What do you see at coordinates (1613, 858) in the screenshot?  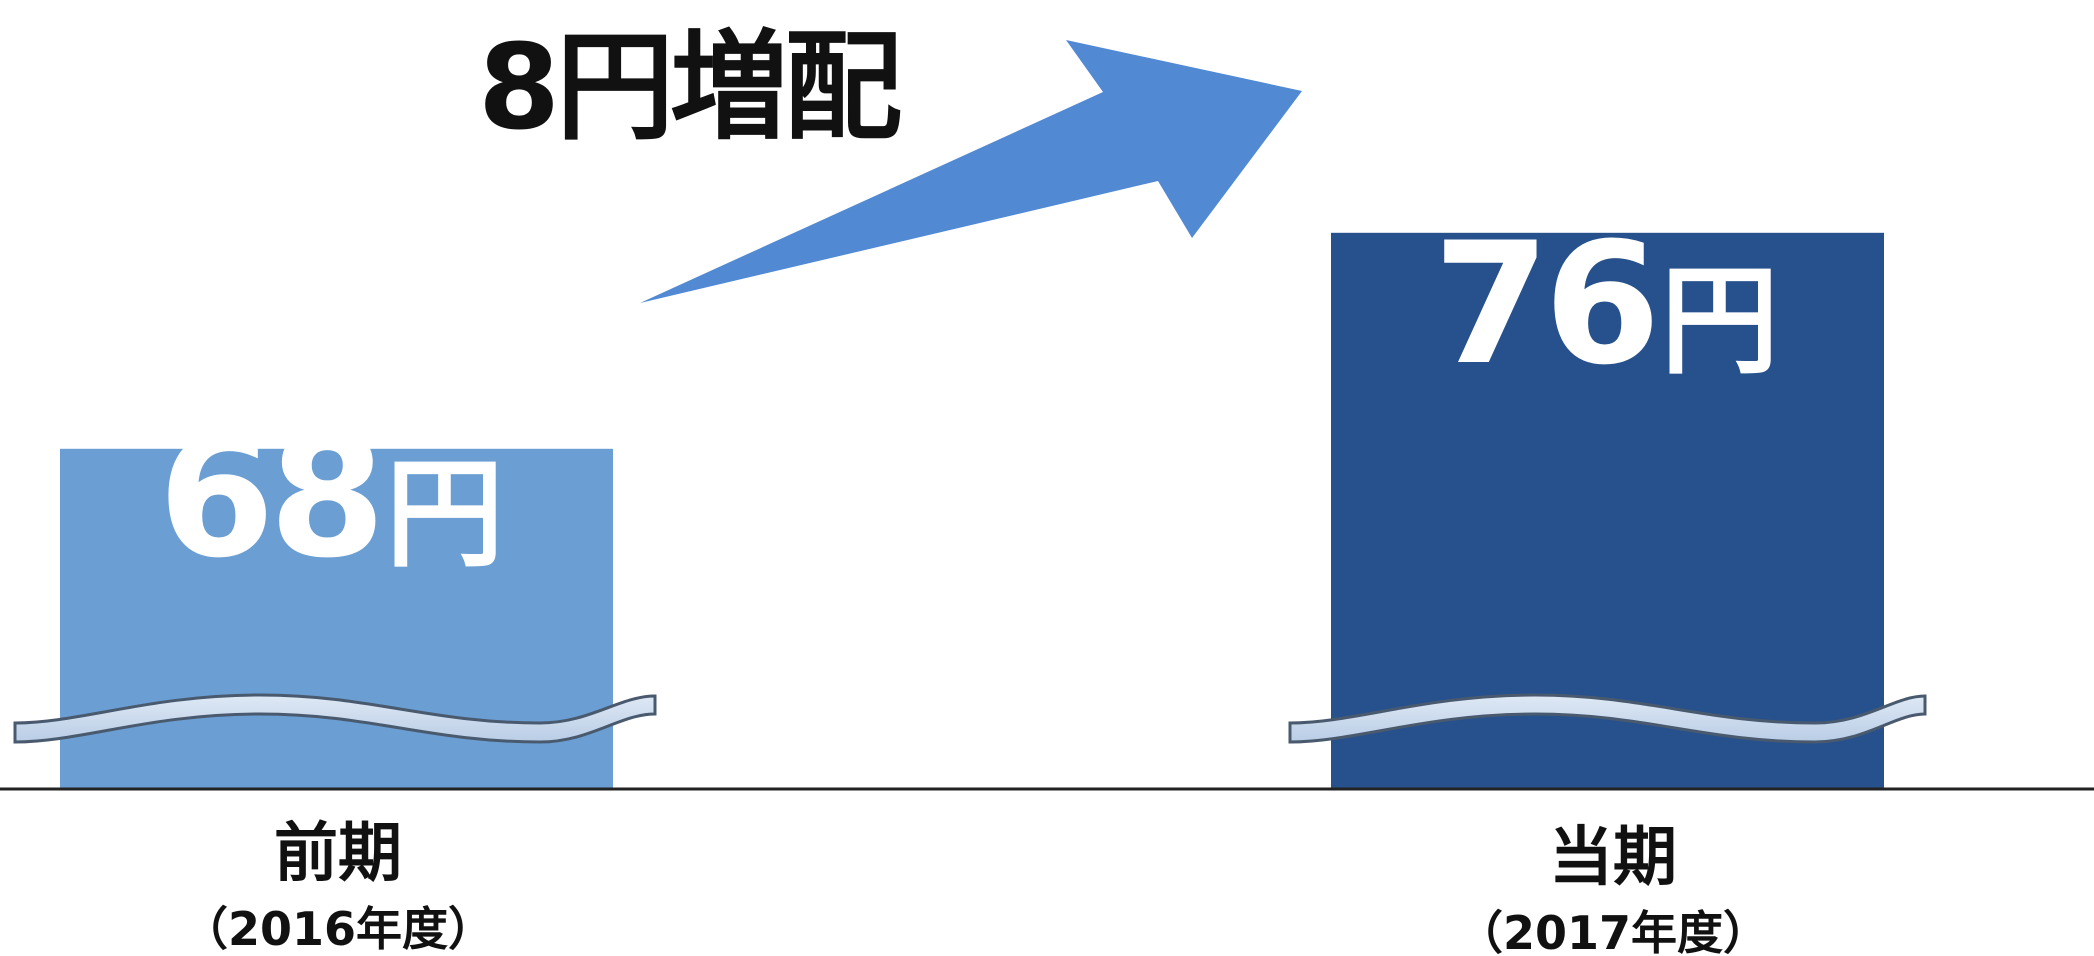 I see `category-label-current: 当期` at bounding box center [1613, 858].